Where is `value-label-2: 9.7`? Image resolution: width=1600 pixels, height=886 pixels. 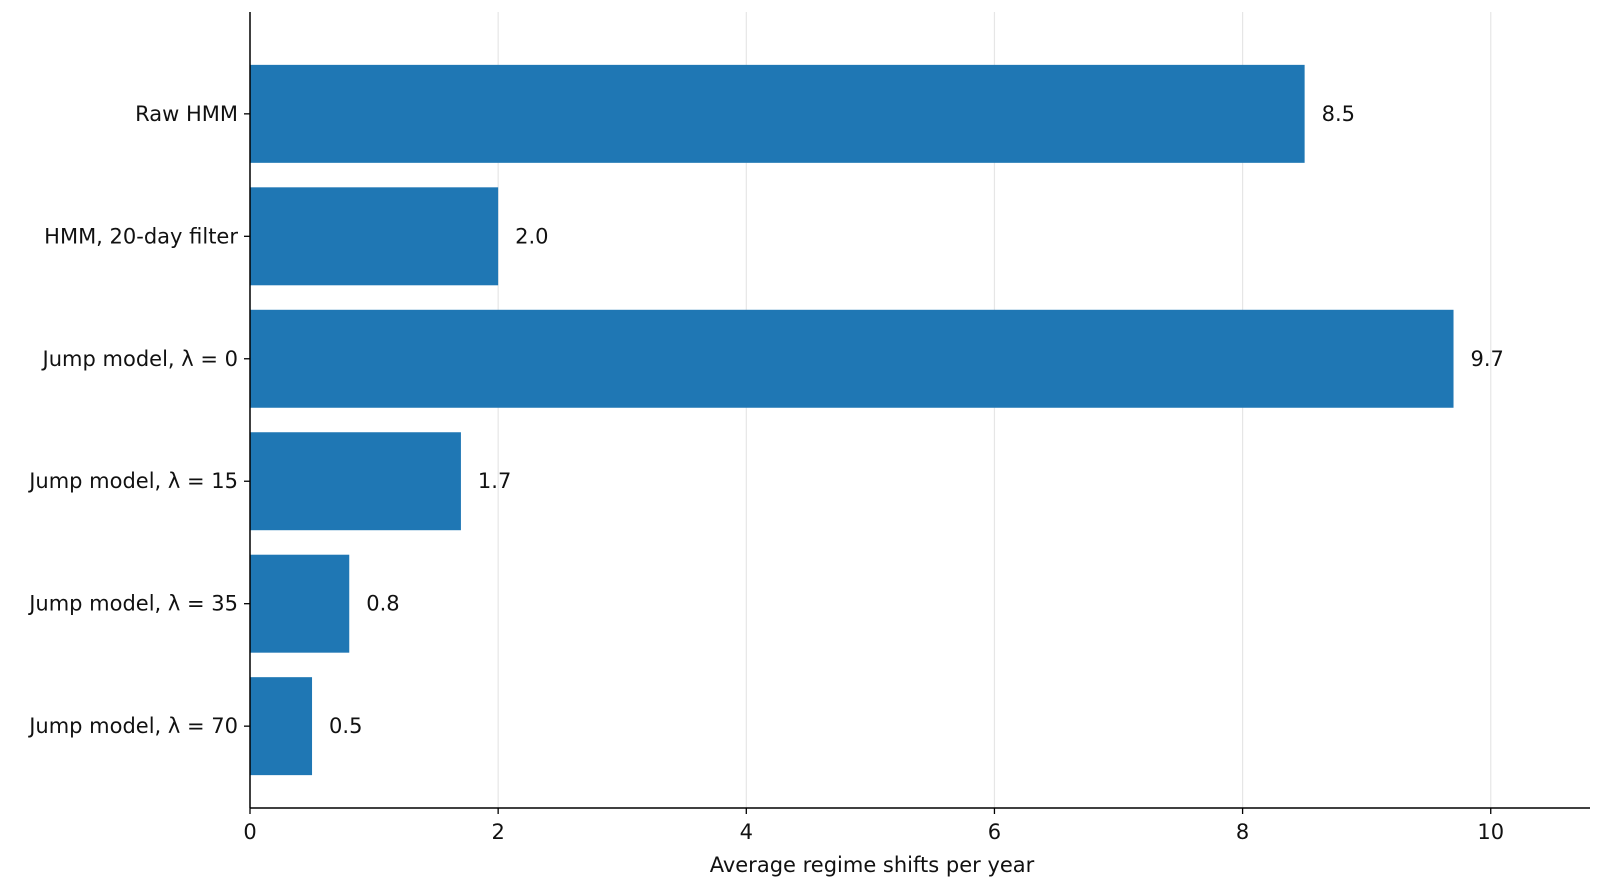
value-label-2: 9.7 is located at coordinates (1487, 359).